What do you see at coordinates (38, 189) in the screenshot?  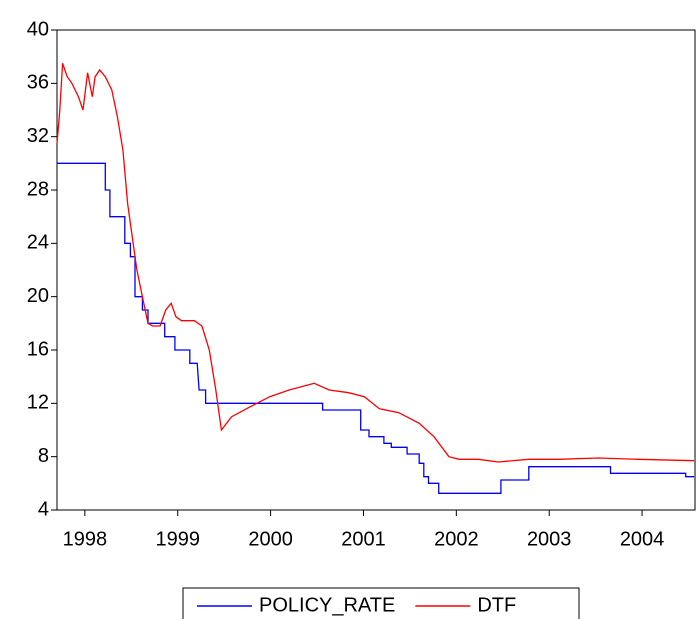 I see `y-tick-label: 28` at bounding box center [38, 189].